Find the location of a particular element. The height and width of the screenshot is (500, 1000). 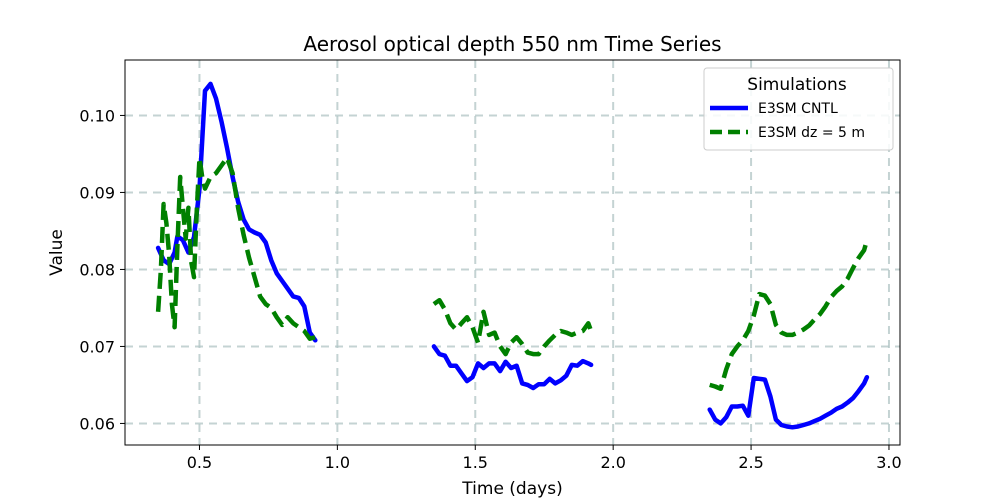

x-tick-label: 2.0 is located at coordinates (612, 462).